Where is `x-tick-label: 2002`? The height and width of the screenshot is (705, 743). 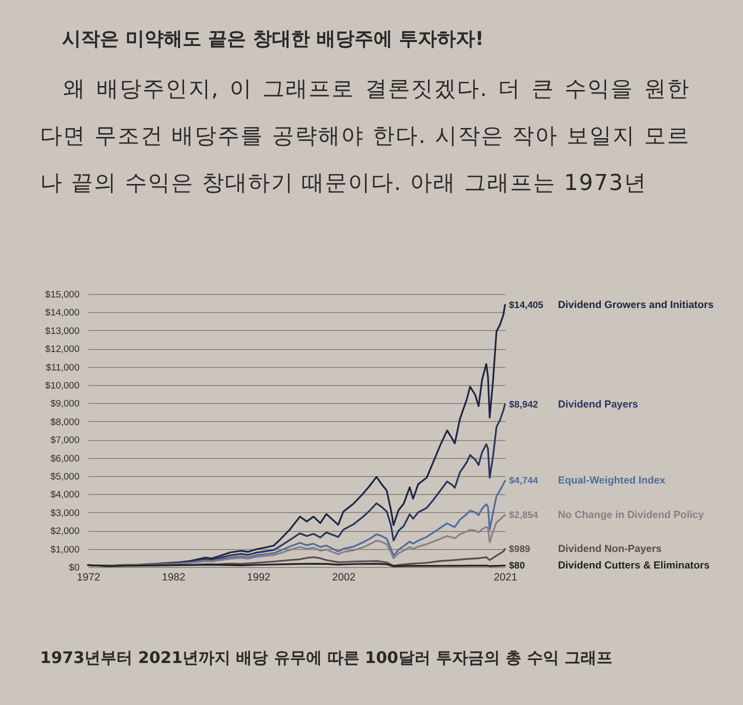
x-tick-label: 2002 is located at coordinates (344, 578).